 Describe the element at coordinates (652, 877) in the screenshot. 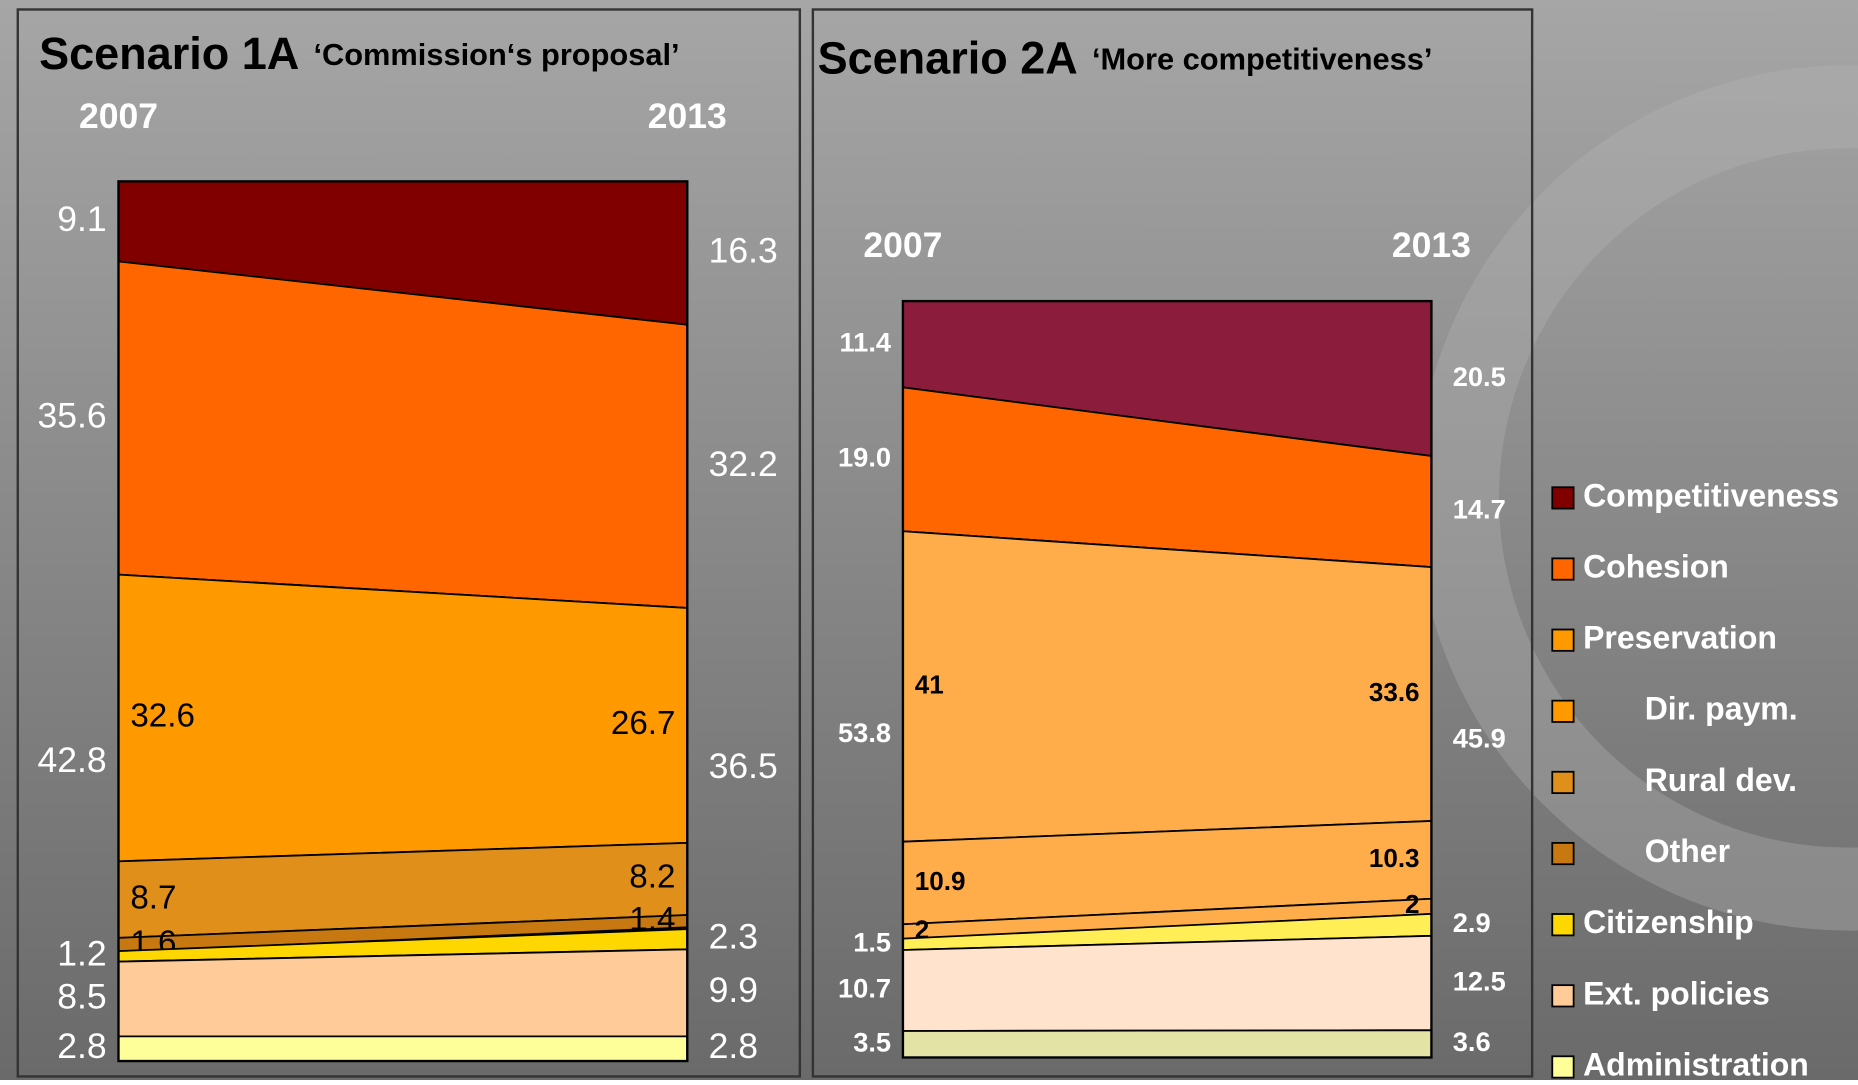

I see `data-label: 8.2` at that location.